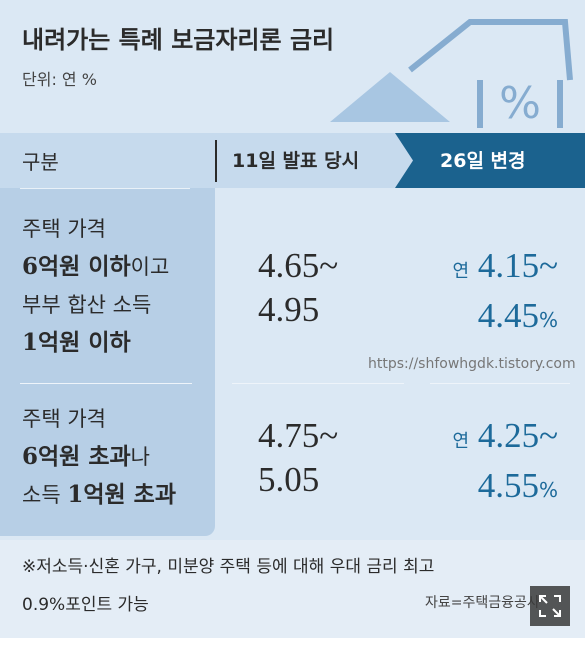  I want to click on column-header: 26일 변경, so click(483, 161).